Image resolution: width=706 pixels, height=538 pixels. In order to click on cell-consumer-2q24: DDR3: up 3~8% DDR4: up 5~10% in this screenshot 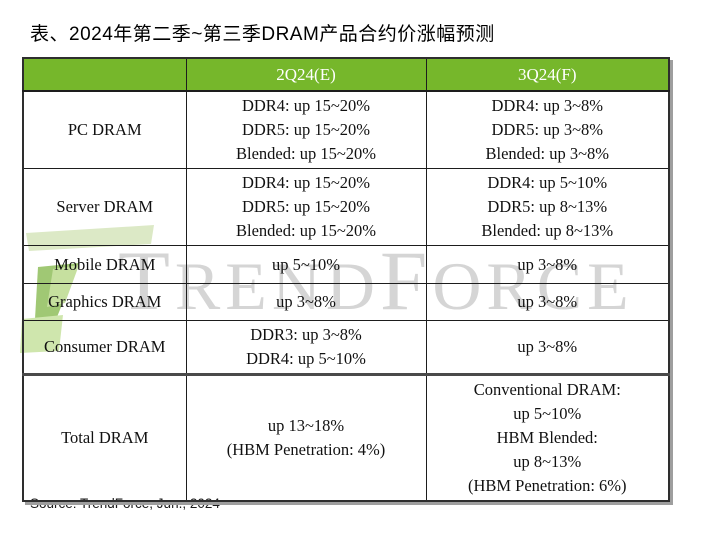, I will do `click(306, 348)`.